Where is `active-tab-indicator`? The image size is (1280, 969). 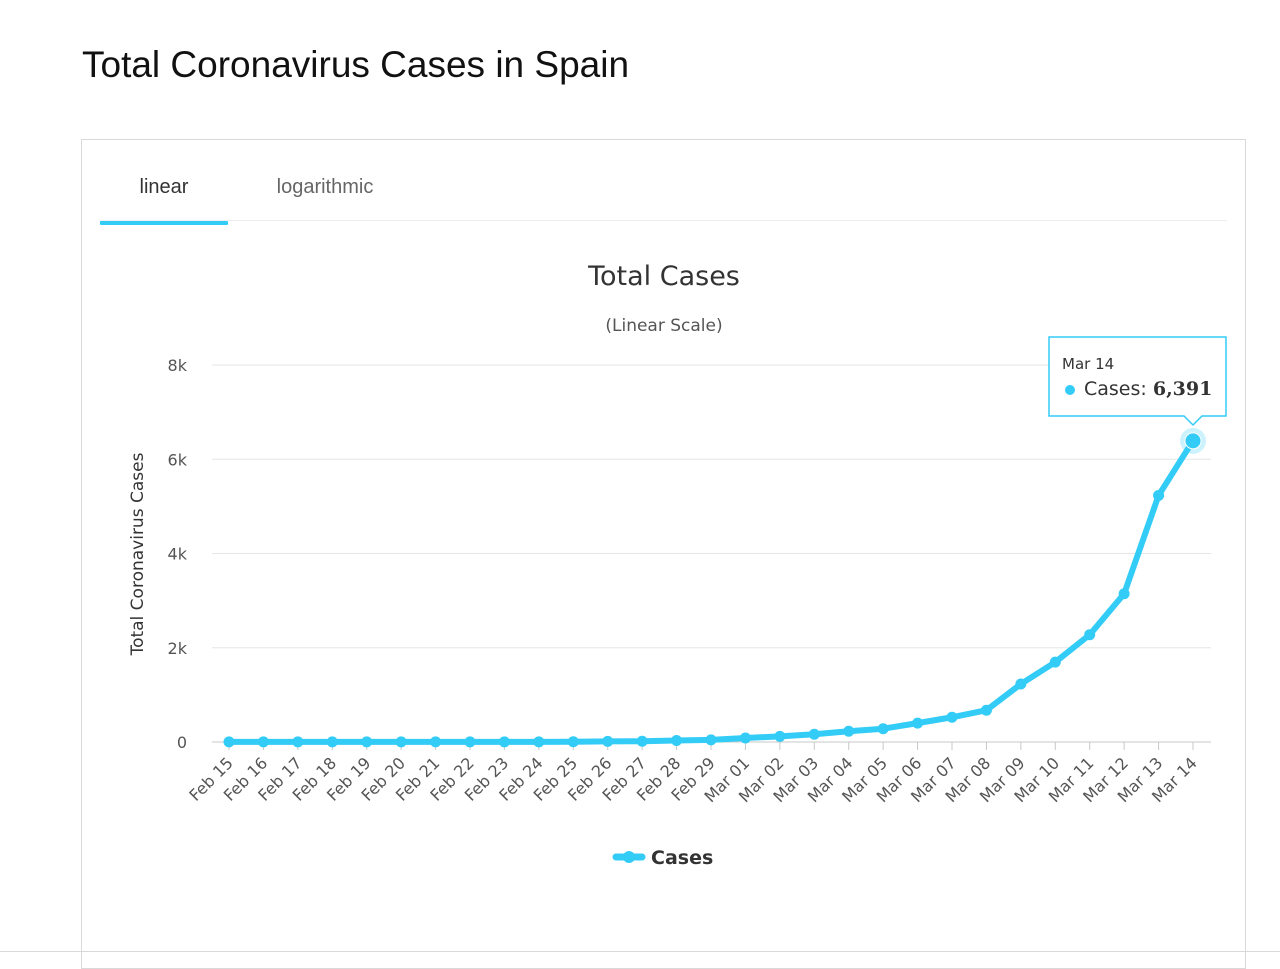 active-tab-indicator is located at coordinates (164, 223).